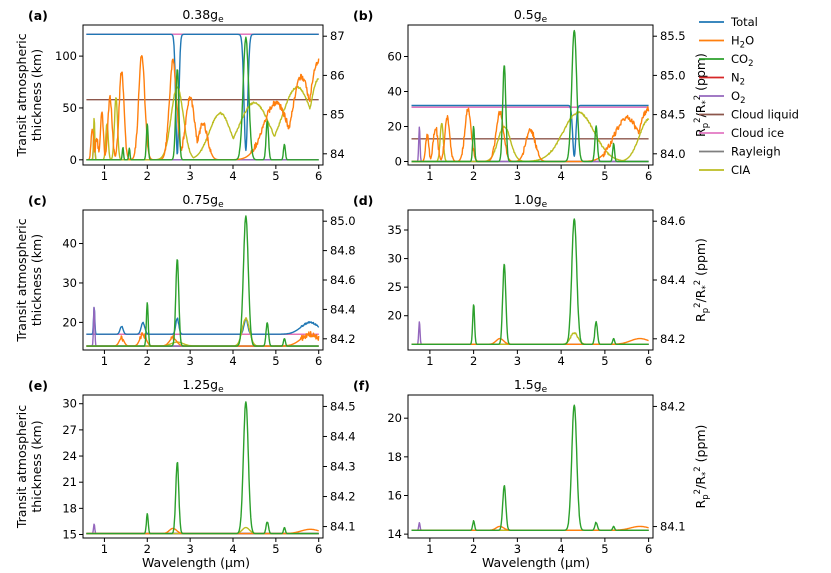 This screenshot has width=831, height=573. Describe the element at coordinates (337, 36) in the screenshot. I see `y2-tick-label: 87` at that location.